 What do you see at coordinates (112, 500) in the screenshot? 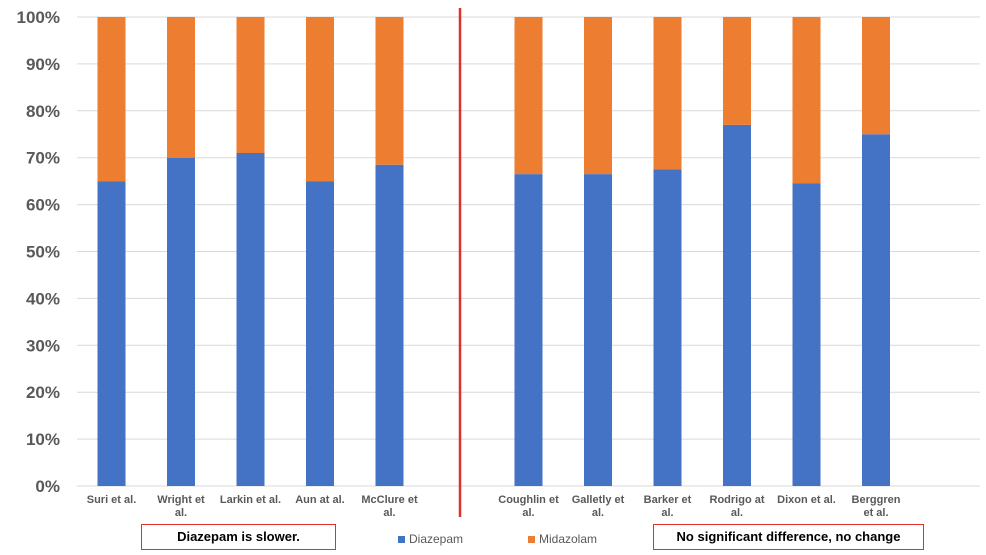
I see `x-tick-label: Suri et al.` at bounding box center [112, 500].